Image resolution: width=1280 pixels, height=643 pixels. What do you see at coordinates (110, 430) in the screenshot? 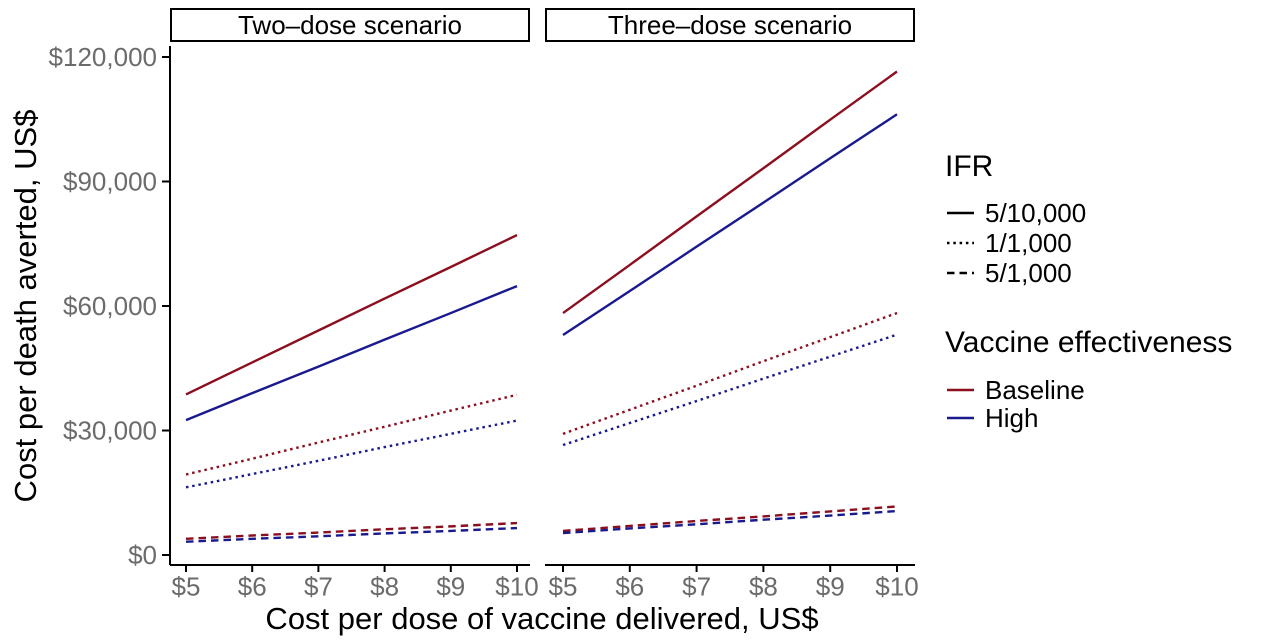
I see `y-tick-label: $30,000` at bounding box center [110, 430].